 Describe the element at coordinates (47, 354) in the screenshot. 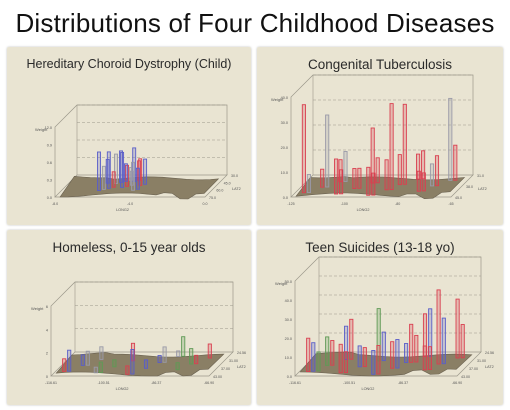

I see `z-tick-label: 2` at that location.